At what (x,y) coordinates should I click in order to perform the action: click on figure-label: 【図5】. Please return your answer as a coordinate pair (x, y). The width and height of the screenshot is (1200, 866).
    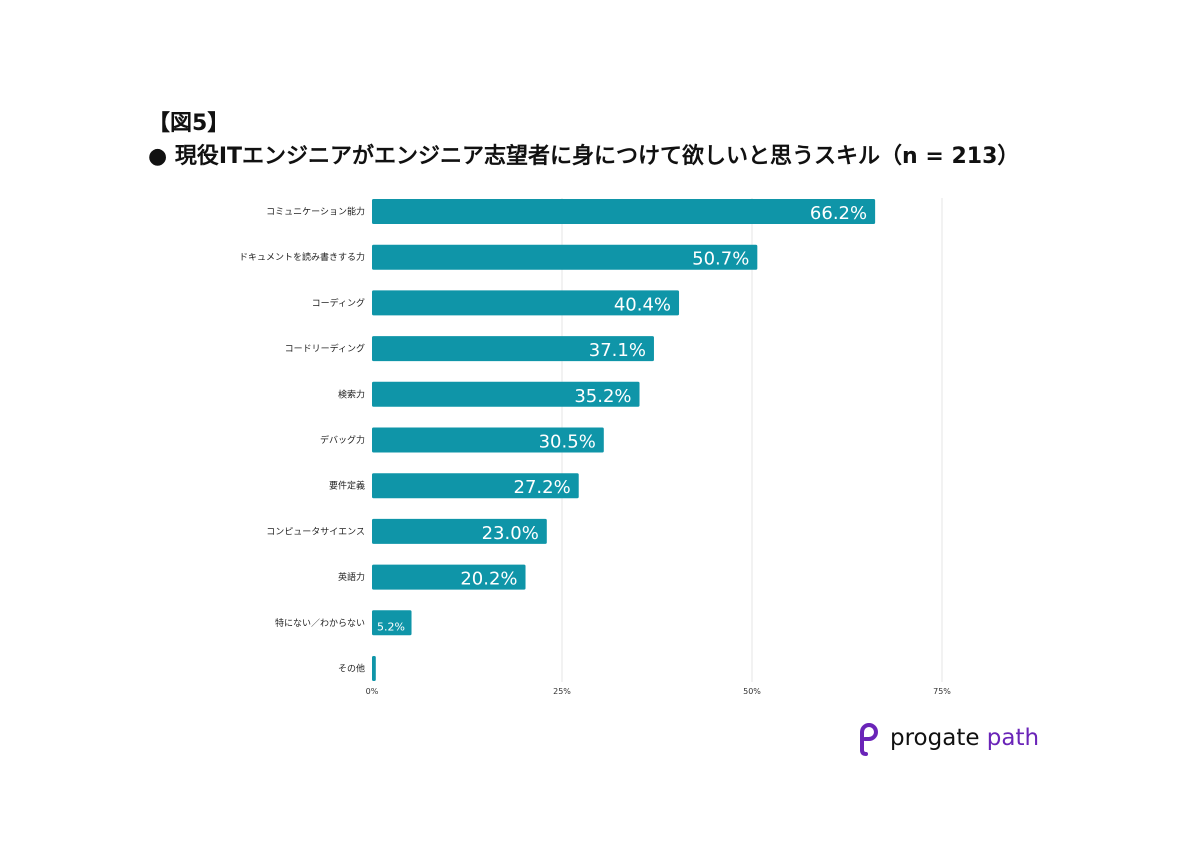
    Looking at the image, I should click on (189, 123).